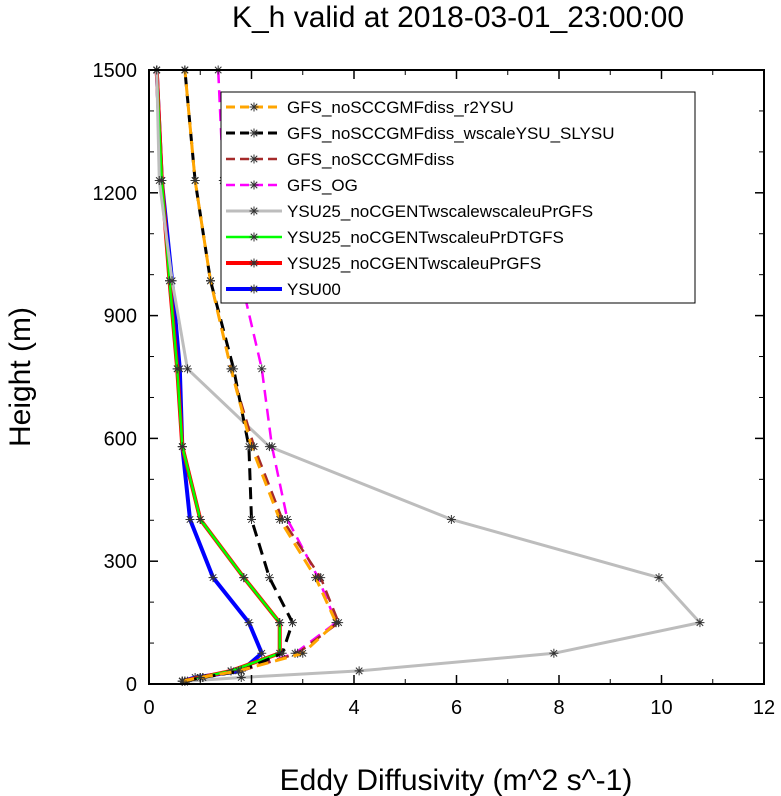  I want to click on y-tick-label: 900, so click(120, 317).